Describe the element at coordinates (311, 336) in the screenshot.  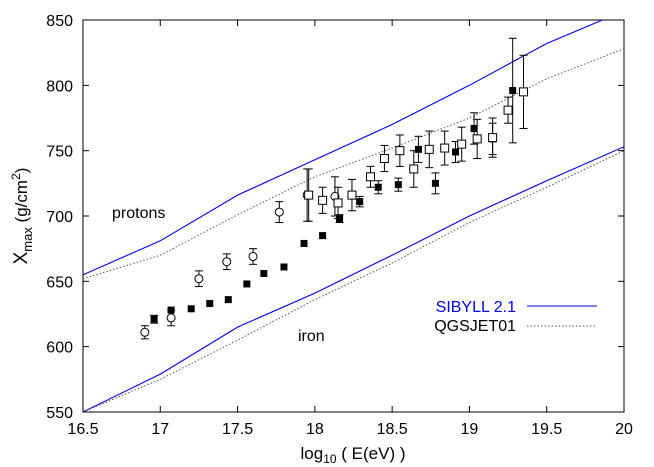
I see `annotation-iron: iron` at that location.